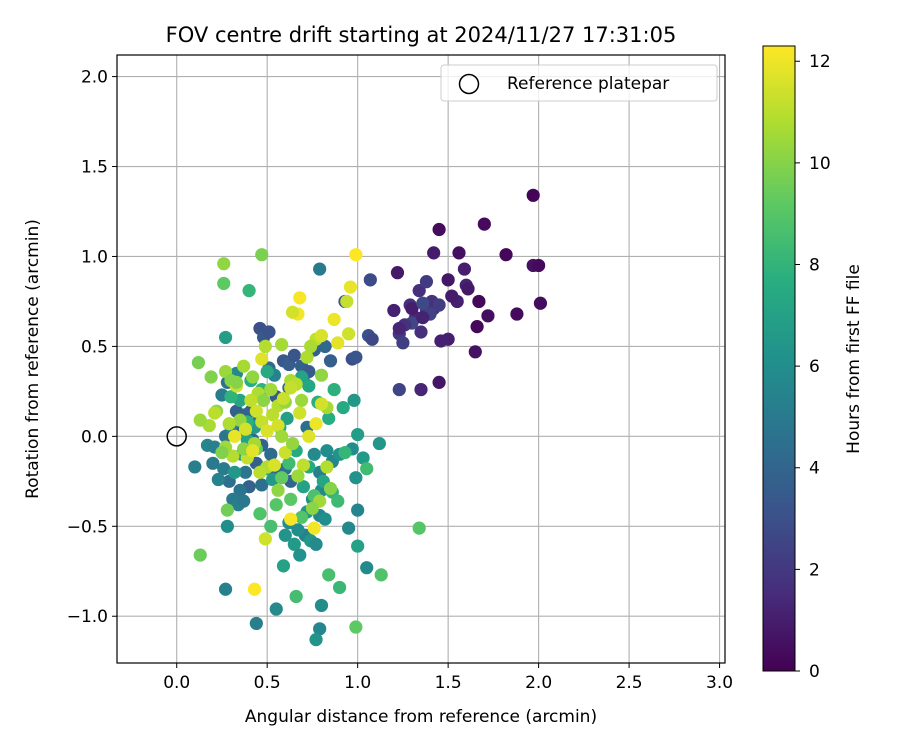 The image size is (900, 750). What do you see at coordinates (820, 62) in the screenshot?
I see `colorbar-tick-label-6: 12` at bounding box center [820, 62].